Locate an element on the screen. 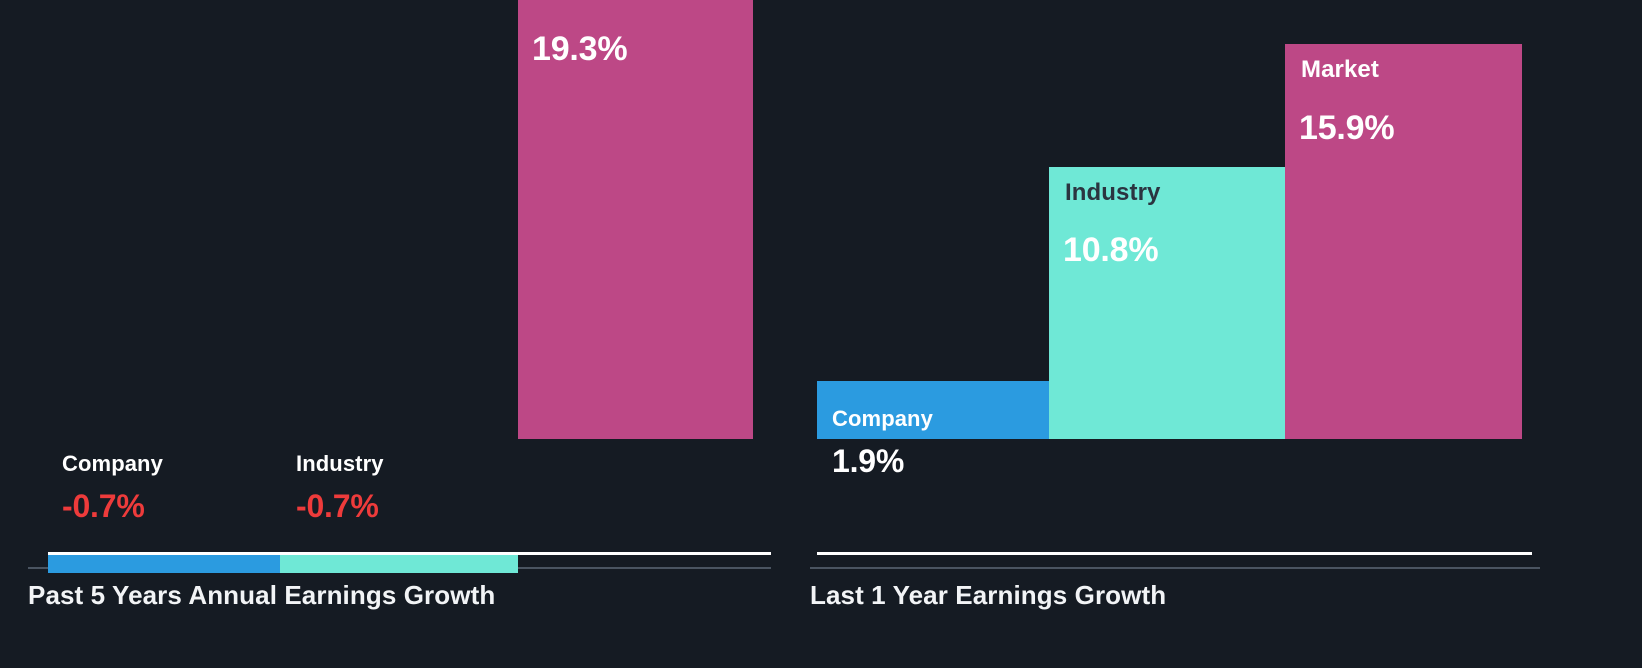 The height and width of the screenshot is (668, 1642). zero-baseline-right is located at coordinates (1174, 553).